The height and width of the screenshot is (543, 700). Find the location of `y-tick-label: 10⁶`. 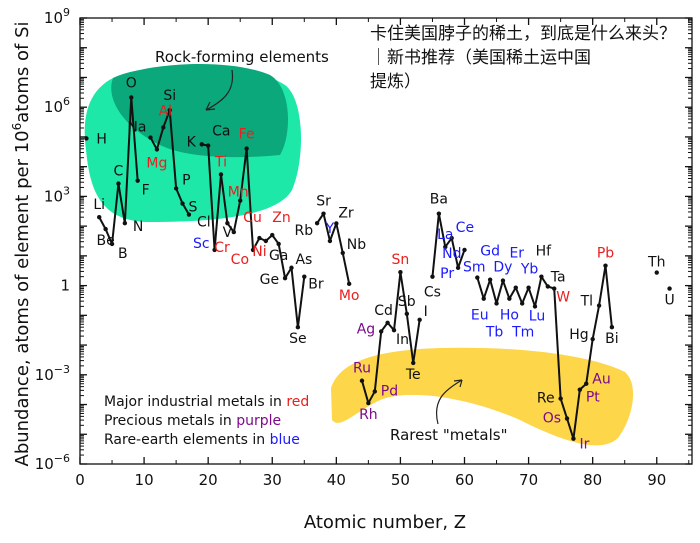

y-tick-label: 10⁶ is located at coordinates (57, 105).